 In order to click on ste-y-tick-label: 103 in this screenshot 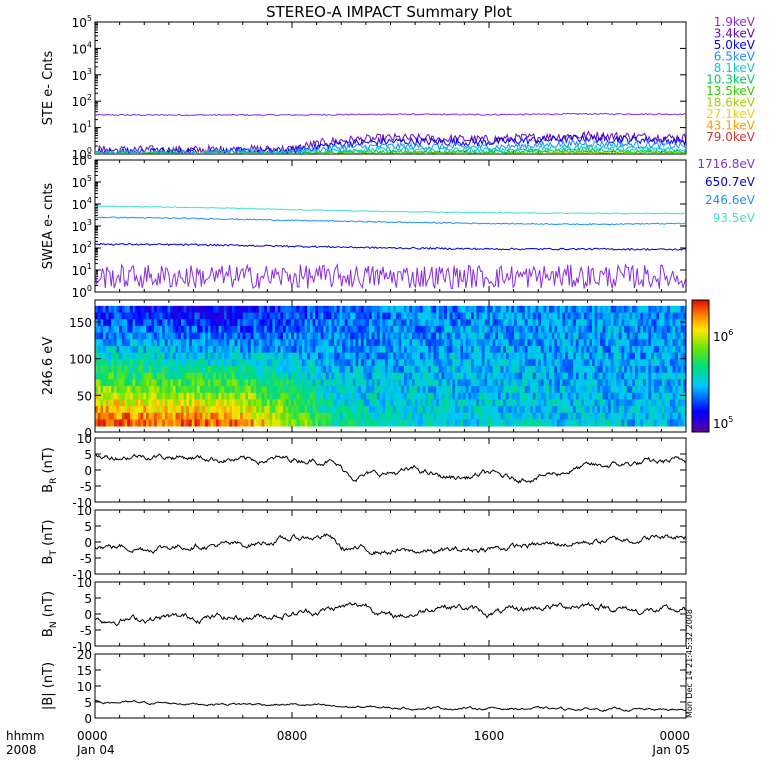, I will do `click(82, 75)`.